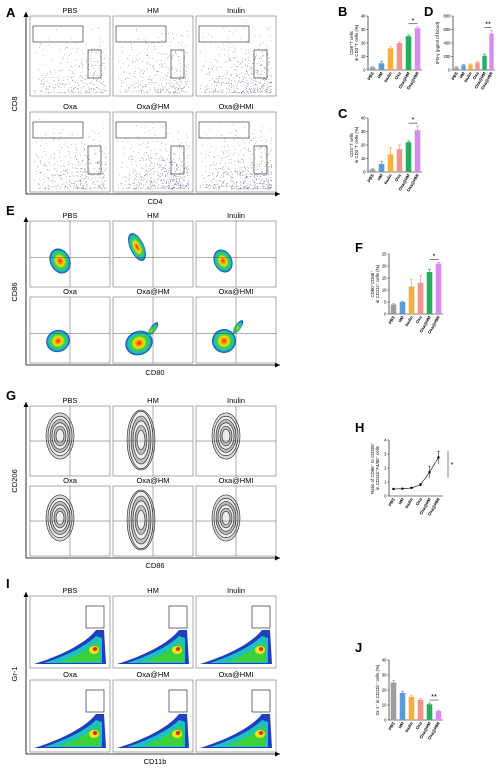  Describe the element at coordinates (153, 10) in the screenshot. I see `flow-title-a-1: HM` at that location.